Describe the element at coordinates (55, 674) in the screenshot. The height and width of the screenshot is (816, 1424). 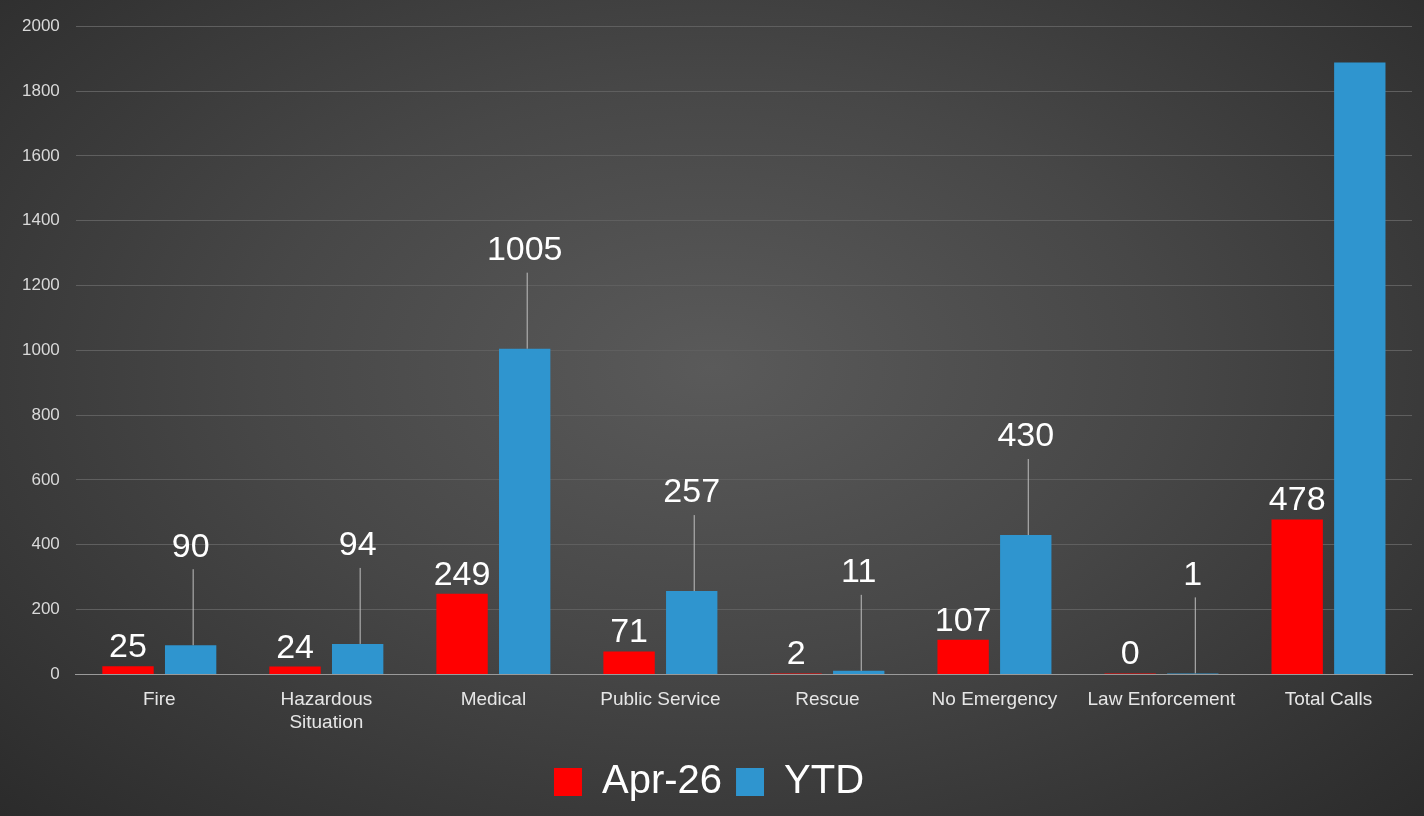
I see `y-tick-label: 0` at that location.